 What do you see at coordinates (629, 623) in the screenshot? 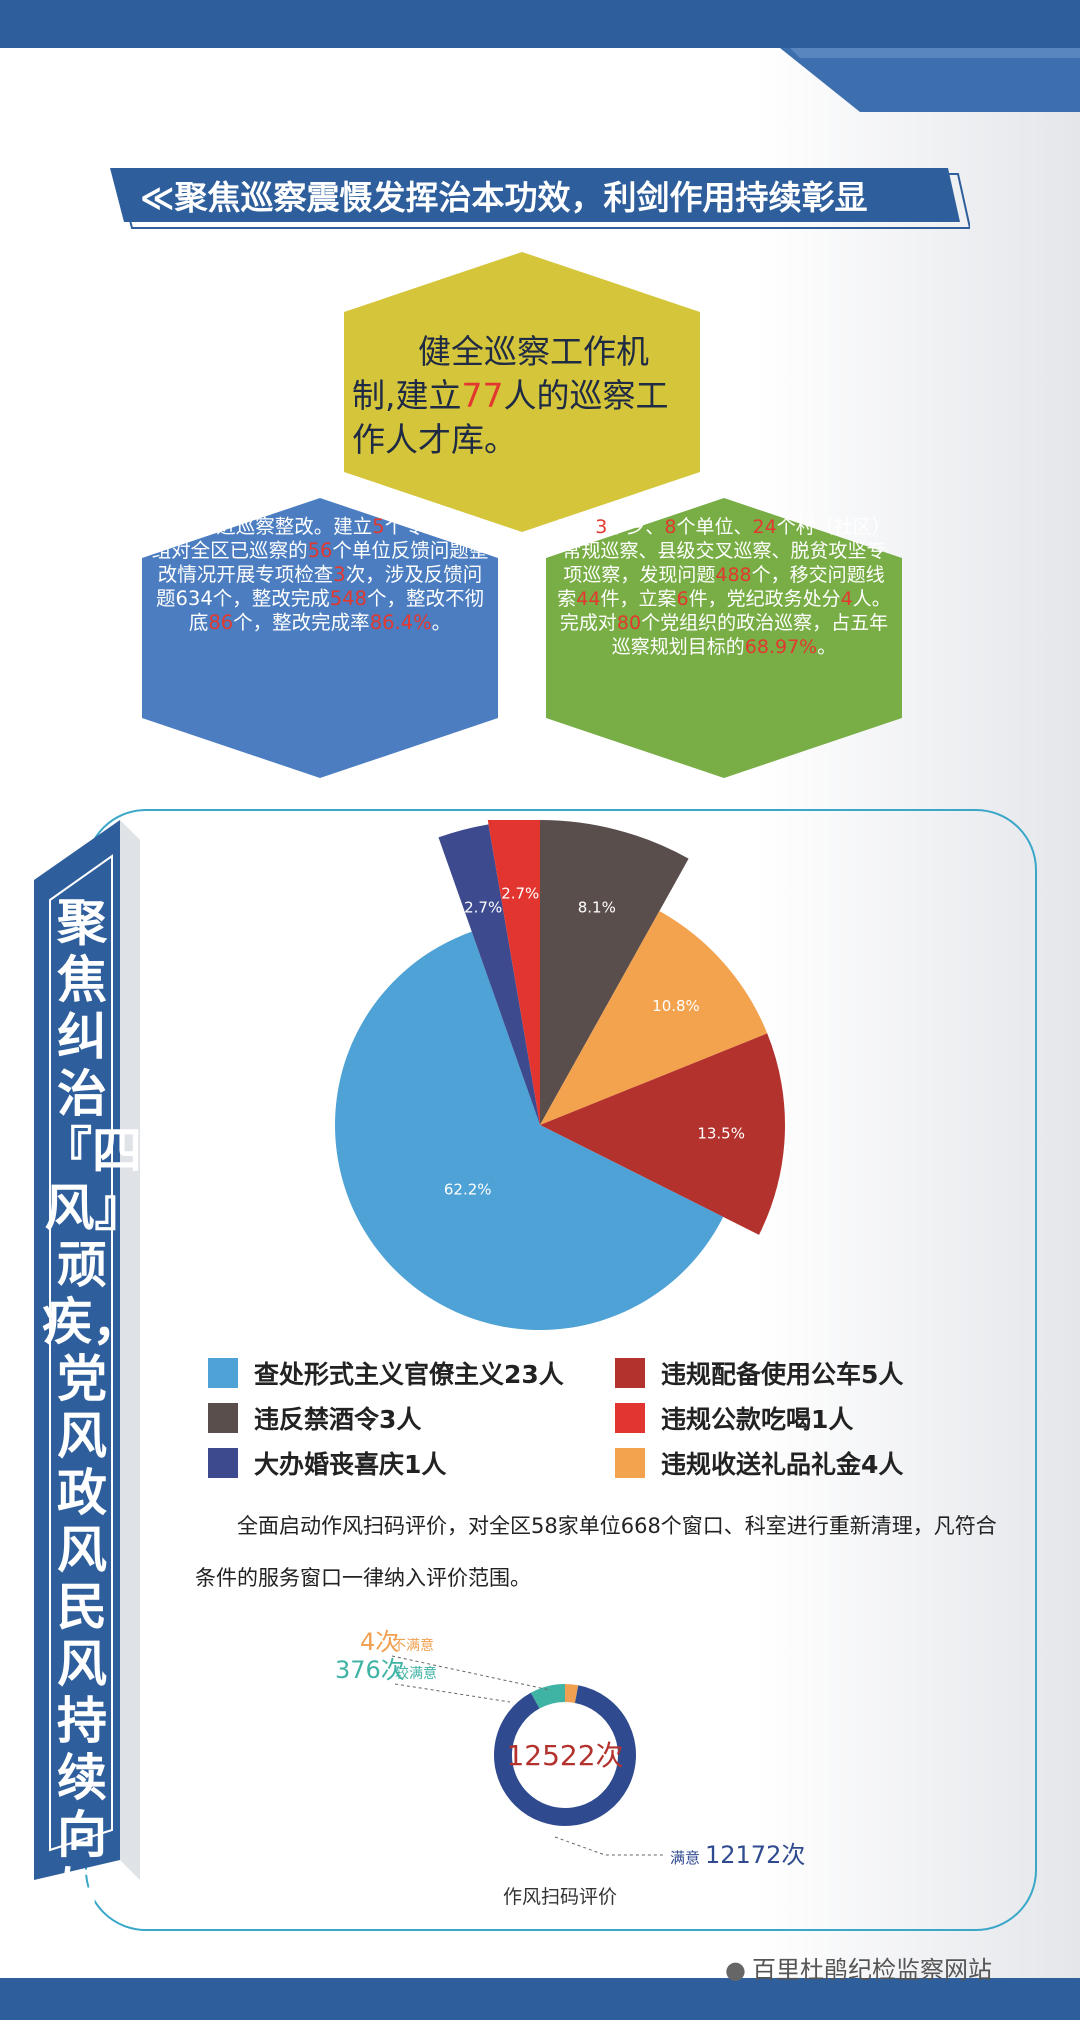
I see `hex-right-hl-8: 80` at bounding box center [629, 623].